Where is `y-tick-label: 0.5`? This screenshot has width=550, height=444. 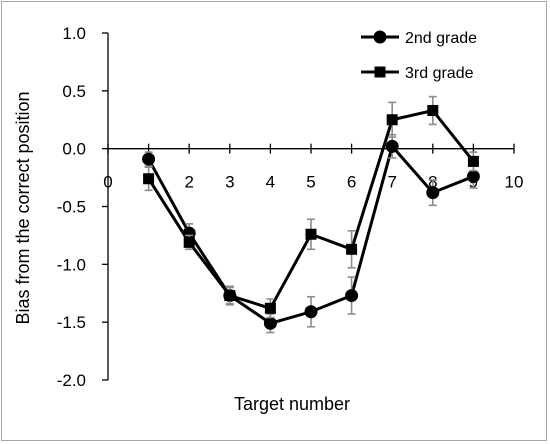
y-tick-label: 0.5 is located at coordinates (74, 91).